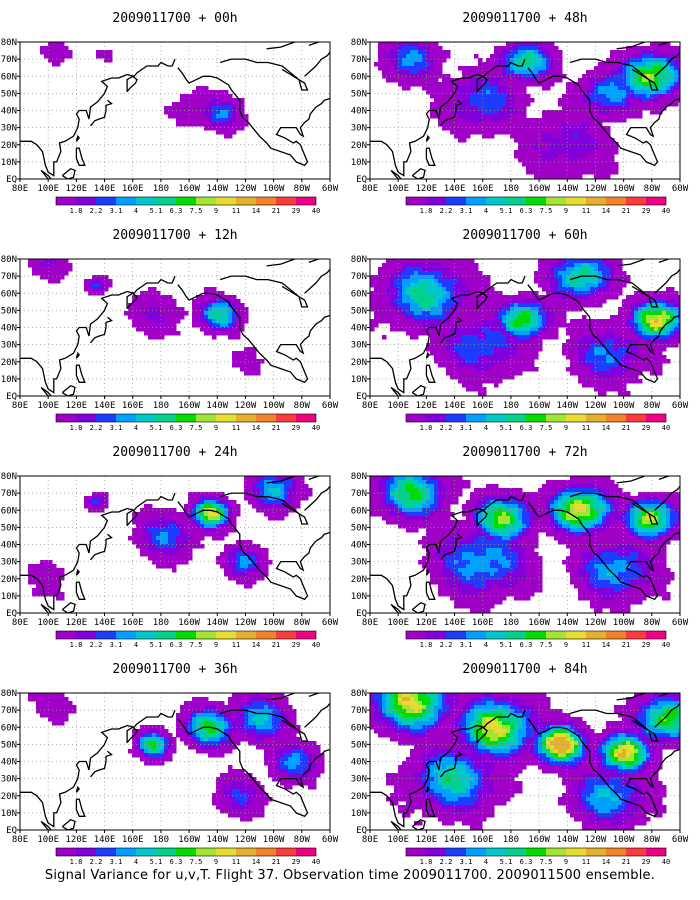 This screenshot has width=700, height=900. I want to click on colorbar-swatch, so click(146, 418).